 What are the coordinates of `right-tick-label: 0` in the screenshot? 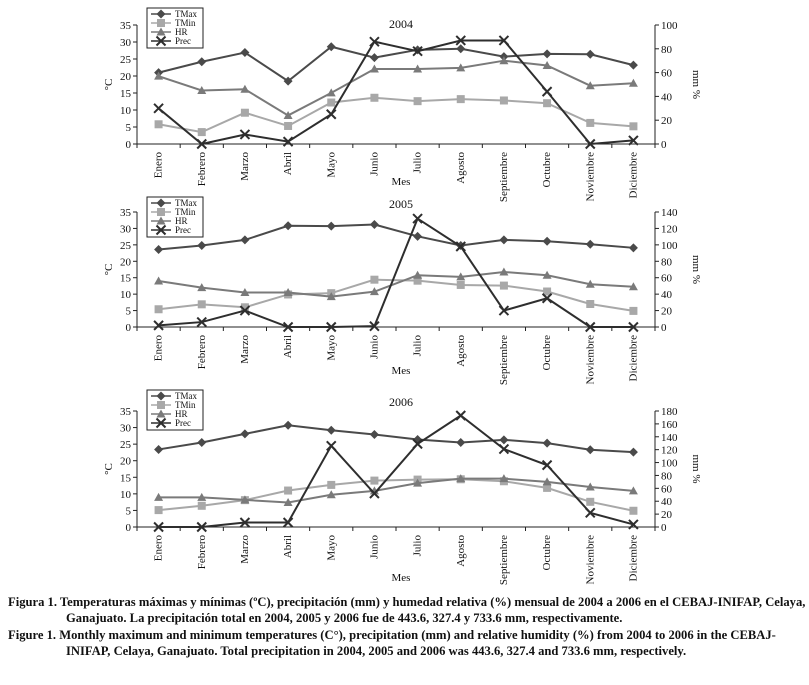 It's located at (664, 528).